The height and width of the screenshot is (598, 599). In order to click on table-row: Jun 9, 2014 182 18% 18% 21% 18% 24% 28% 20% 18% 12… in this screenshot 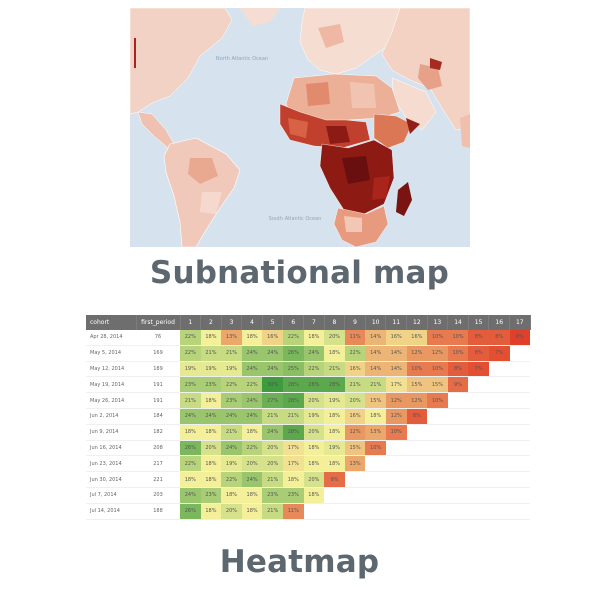, I will do `click(308, 432)`.